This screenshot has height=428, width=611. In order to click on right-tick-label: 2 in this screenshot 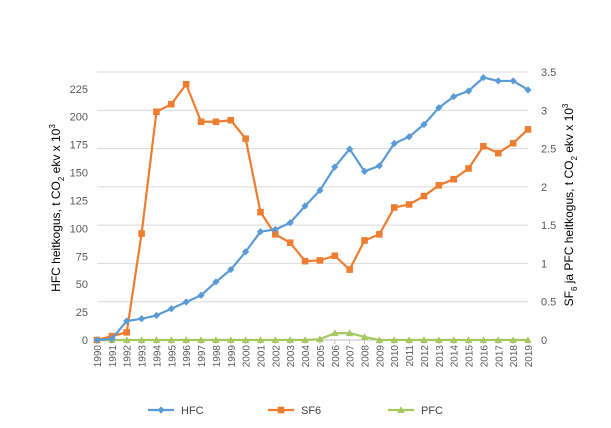, I will do `click(544, 188)`.